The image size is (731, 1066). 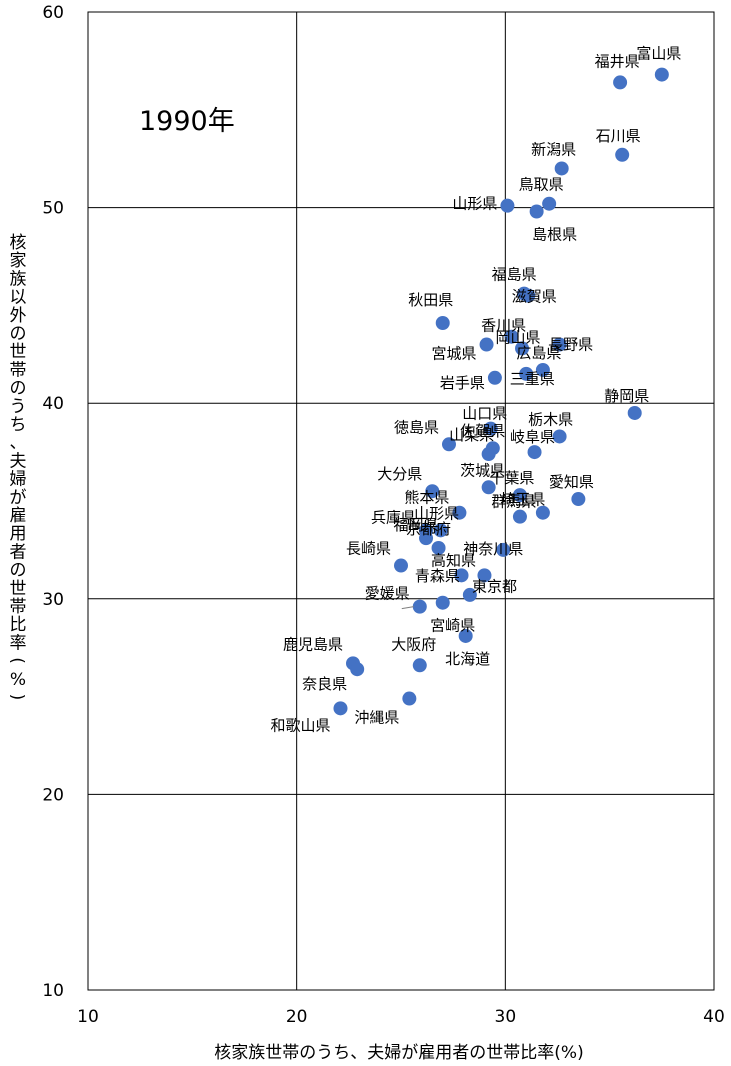 I want to click on point-label: 大分県, so click(x=399, y=474).